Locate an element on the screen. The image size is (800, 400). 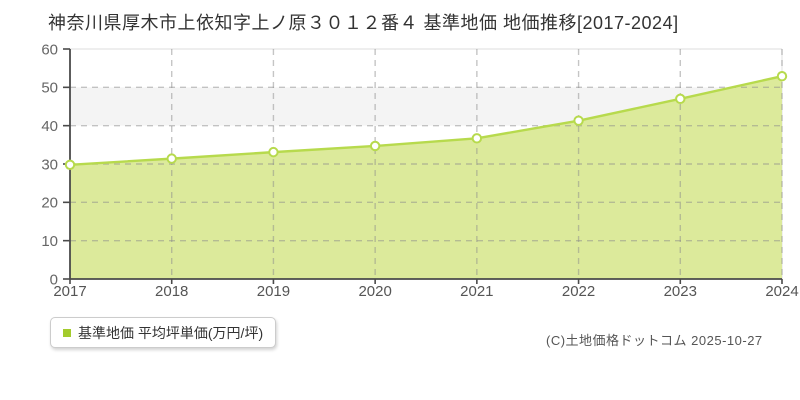
copyright-text: (C)土地価格ドットコム 2025-10-27 is located at coordinates (654, 340).